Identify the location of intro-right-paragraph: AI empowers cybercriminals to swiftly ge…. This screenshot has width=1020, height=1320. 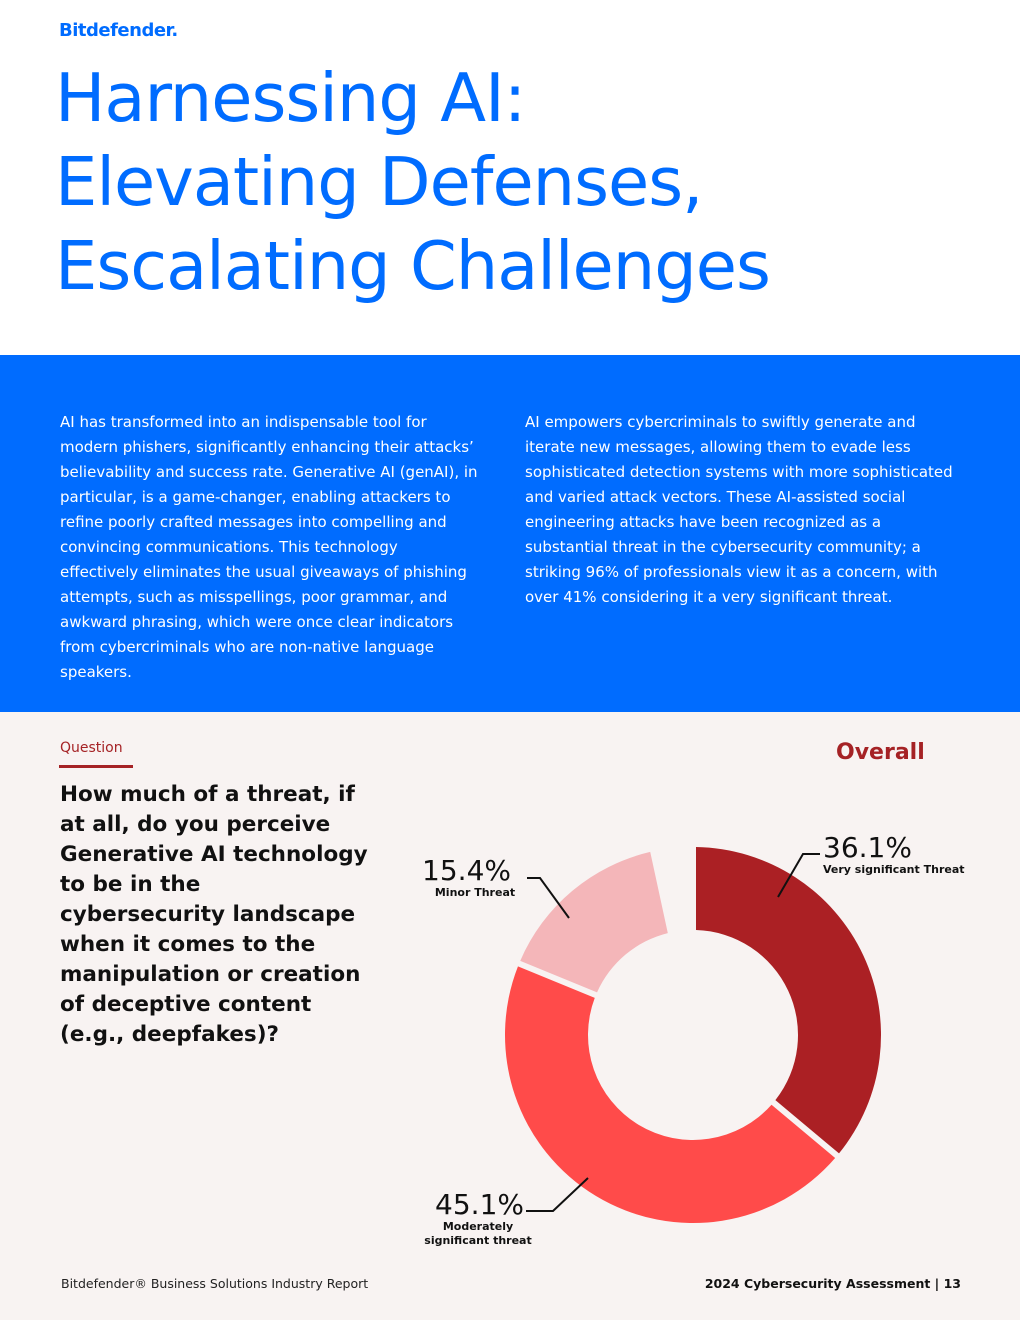
(739, 509).